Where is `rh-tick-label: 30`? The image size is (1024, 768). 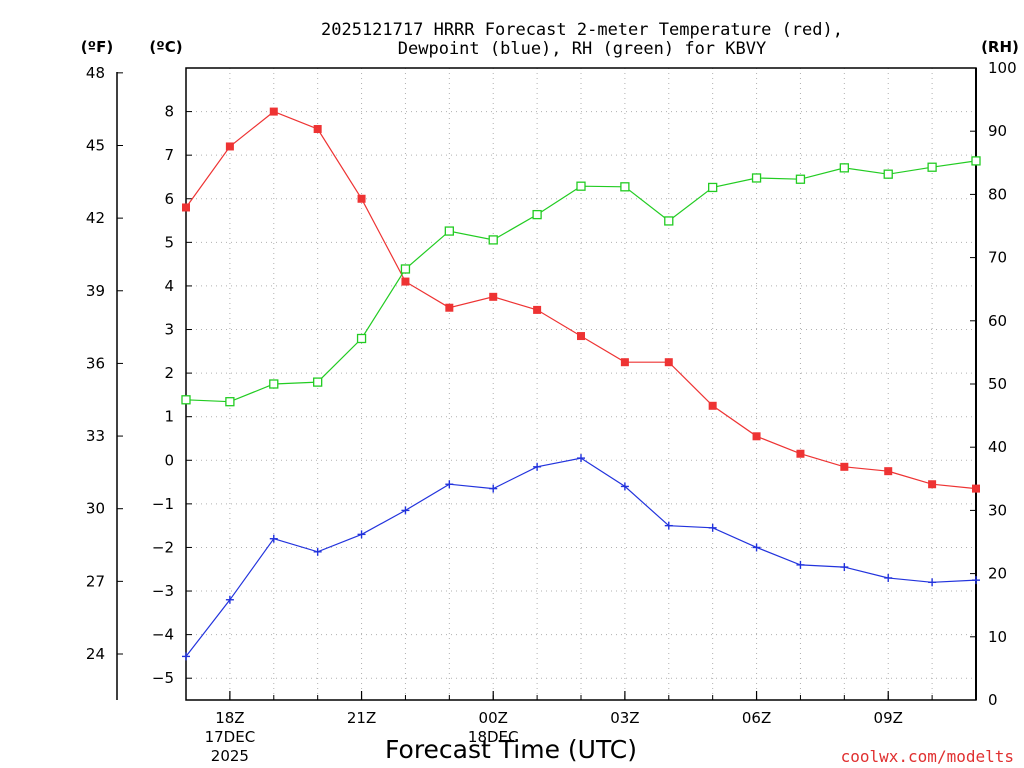 rh-tick-label: 30 is located at coordinates (997, 510).